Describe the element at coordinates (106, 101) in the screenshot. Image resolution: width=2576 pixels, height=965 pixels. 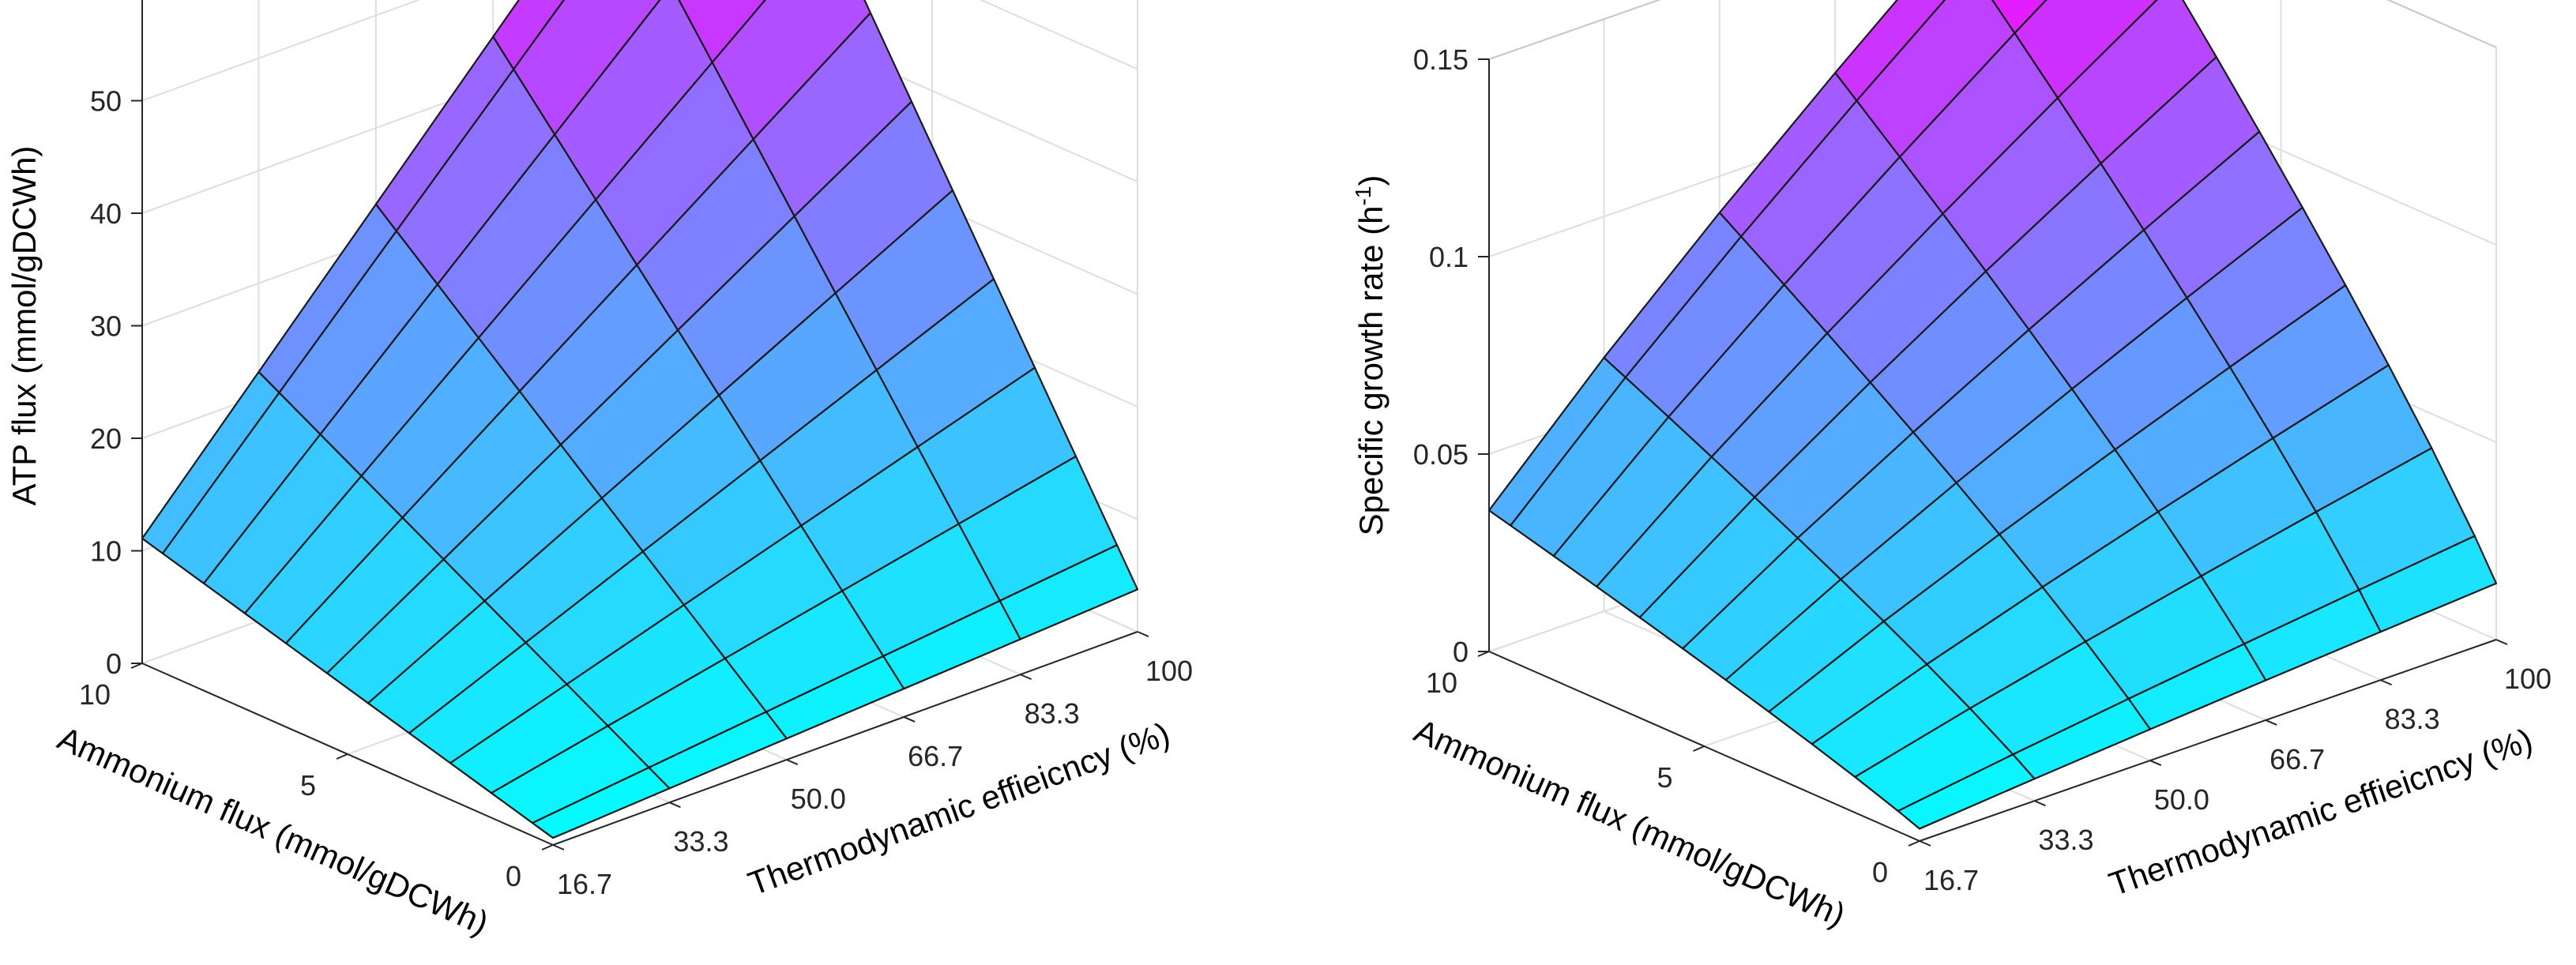
I see `z-tick-label: 50` at that location.